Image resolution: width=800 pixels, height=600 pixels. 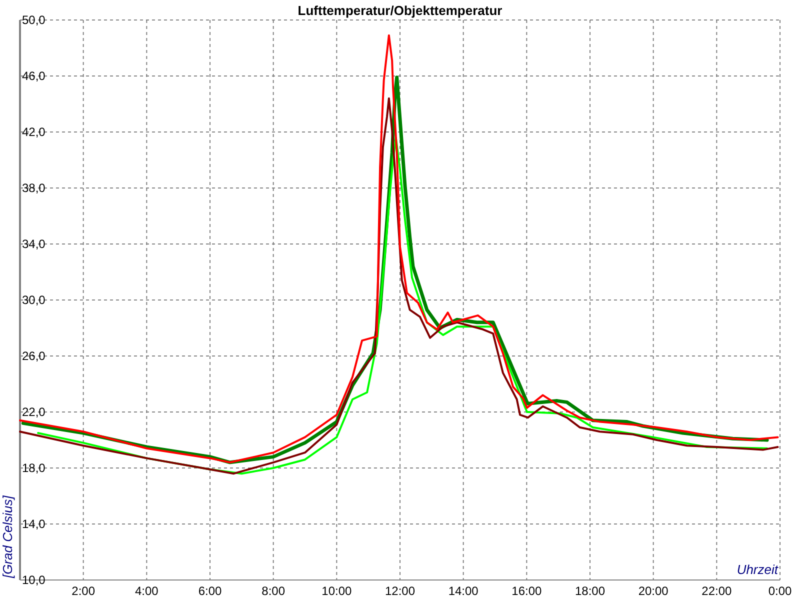 I want to click on x-axis-title: Uhrzeit, so click(x=758, y=569).